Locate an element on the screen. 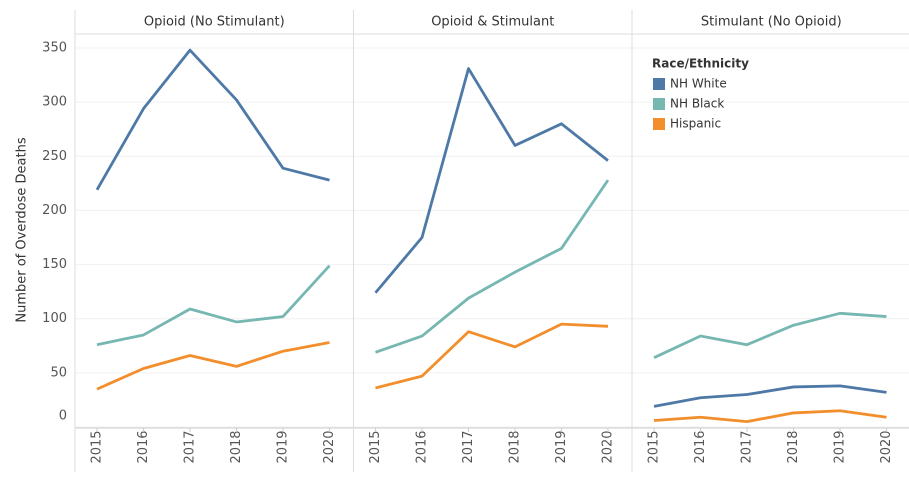 The image size is (909, 477). y-tick-label: 150 is located at coordinates (54, 264).